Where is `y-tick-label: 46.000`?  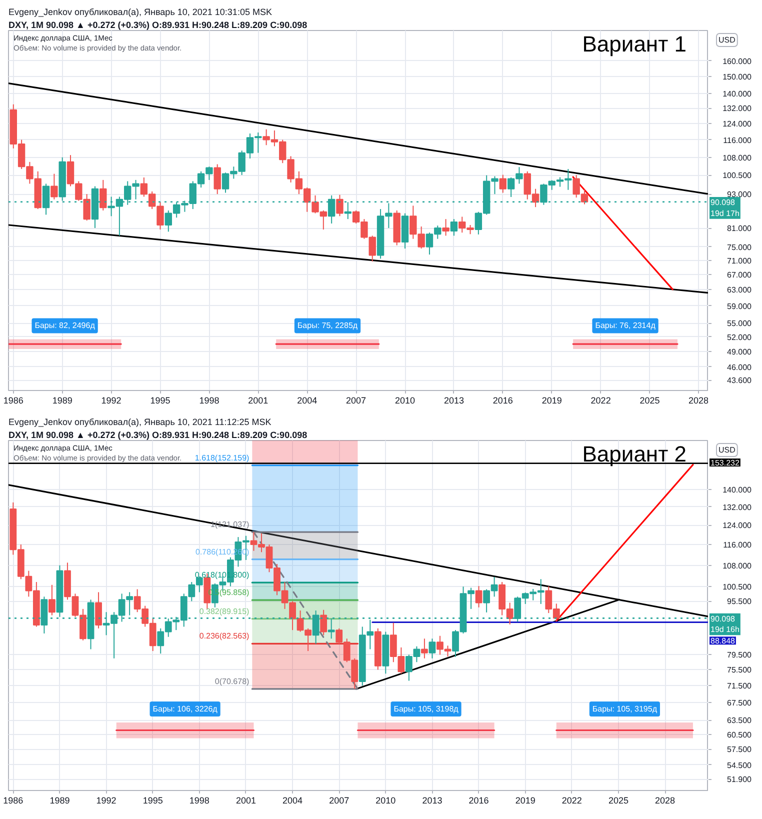
y-tick-label: 46.000 is located at coordinates (739, 367).